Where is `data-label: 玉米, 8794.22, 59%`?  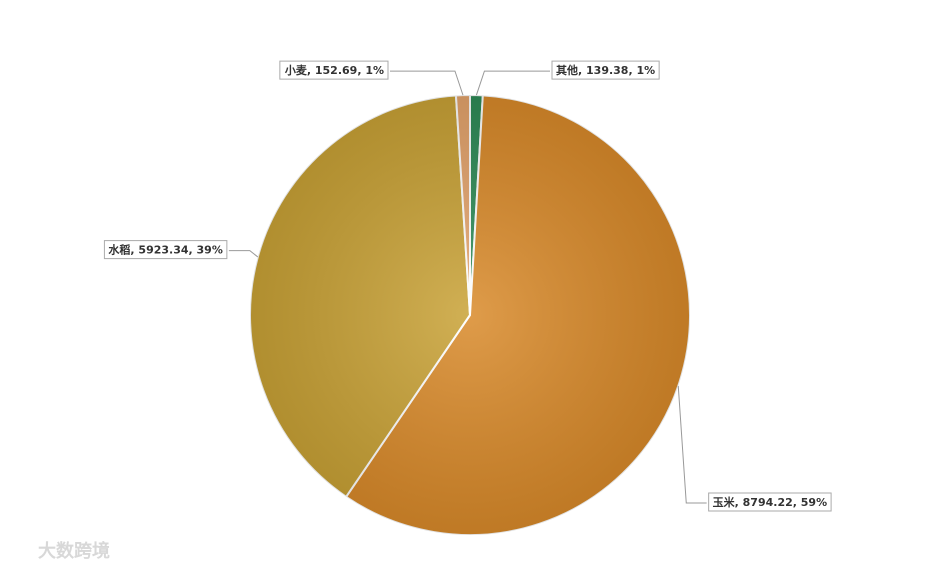
data-label: 玉米, 8794.22, 59% is located at coordinates (770, 502).